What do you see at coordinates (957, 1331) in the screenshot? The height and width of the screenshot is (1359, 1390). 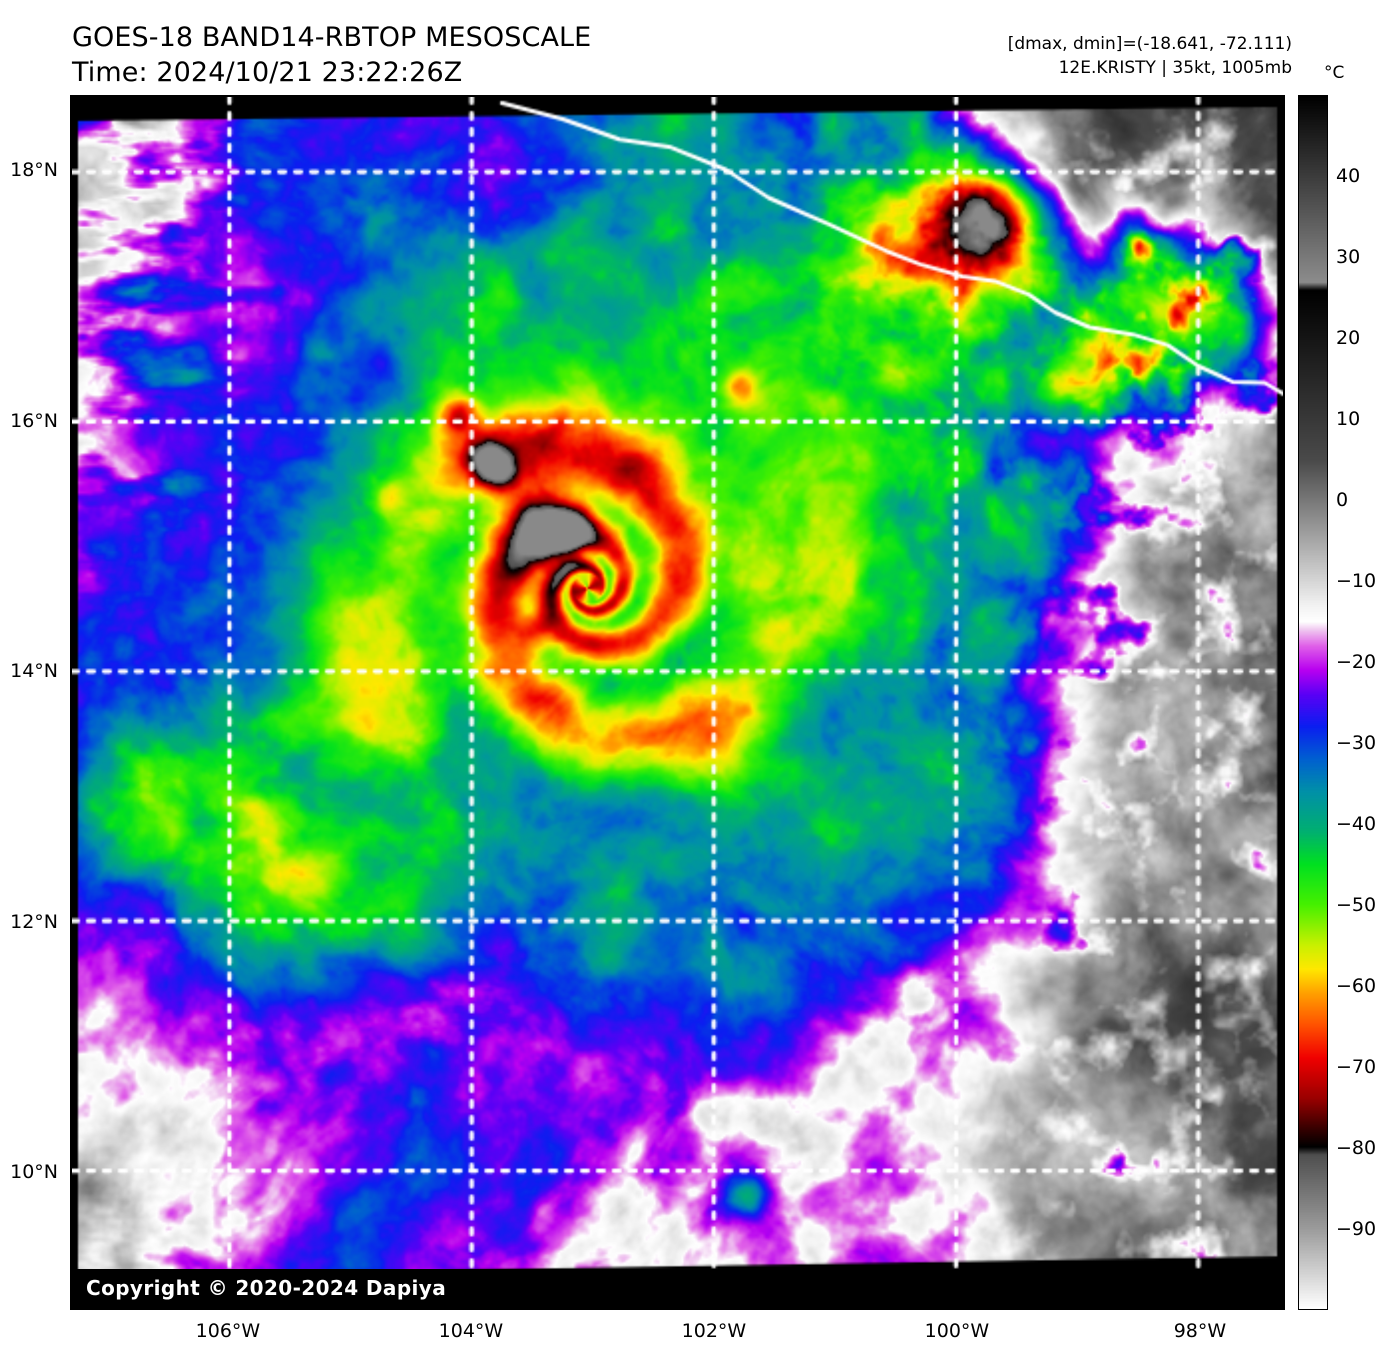 I see `lon-tick-label: 100°W` at bounding box center [957, 1331].